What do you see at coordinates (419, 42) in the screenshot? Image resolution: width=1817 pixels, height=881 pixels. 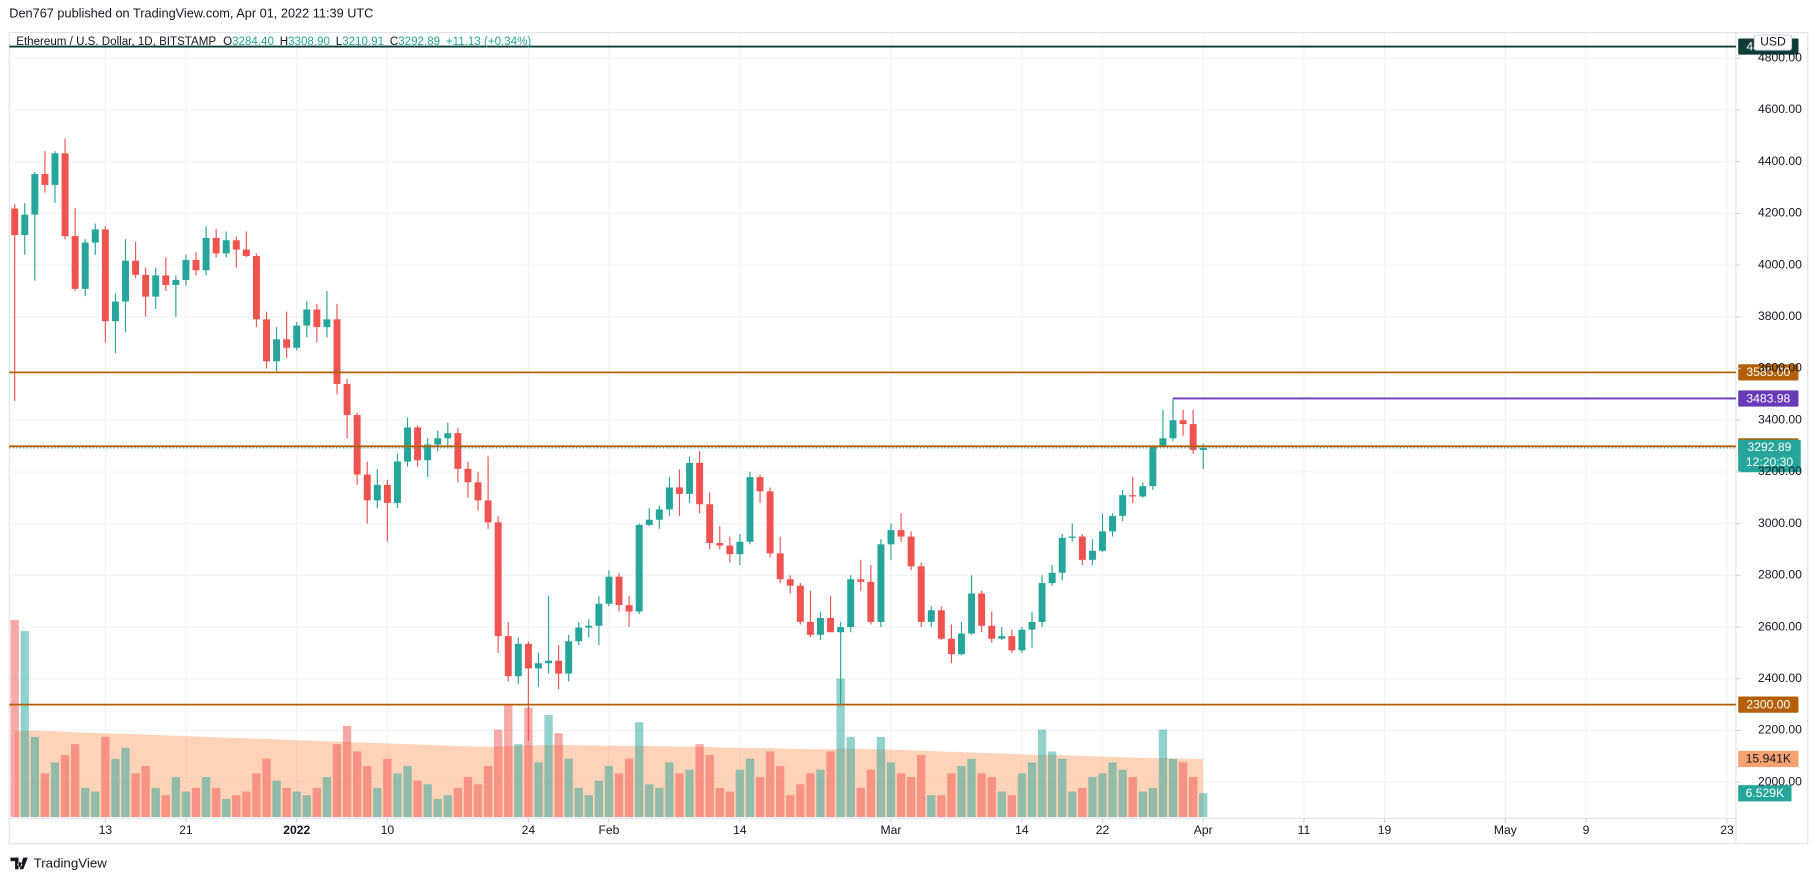 I see `legend-value: 3292.89` at bounding box center [419, 42].